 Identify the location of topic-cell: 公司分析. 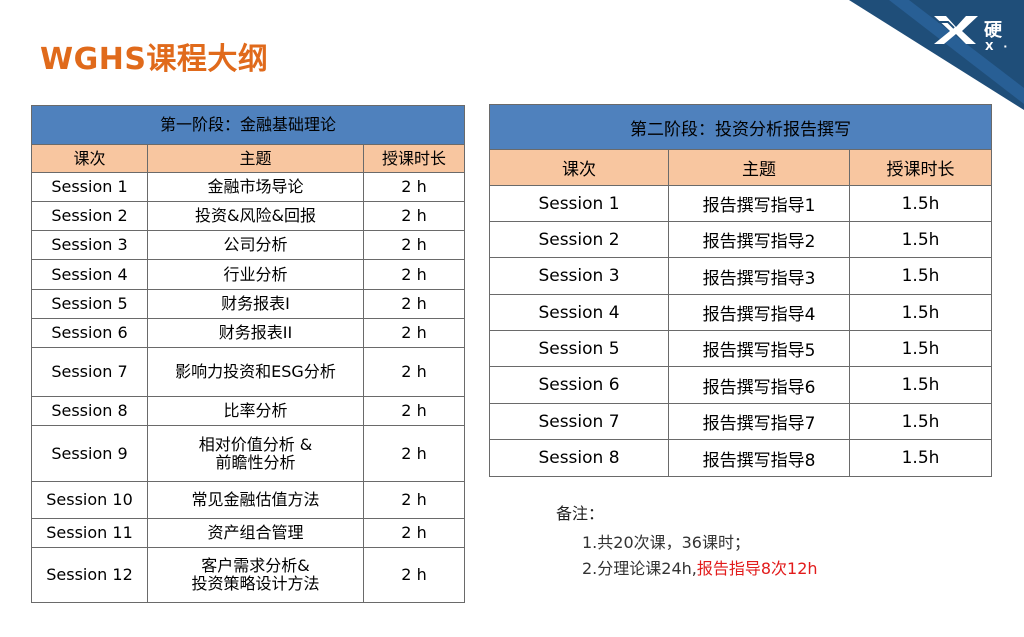
(255, 245).